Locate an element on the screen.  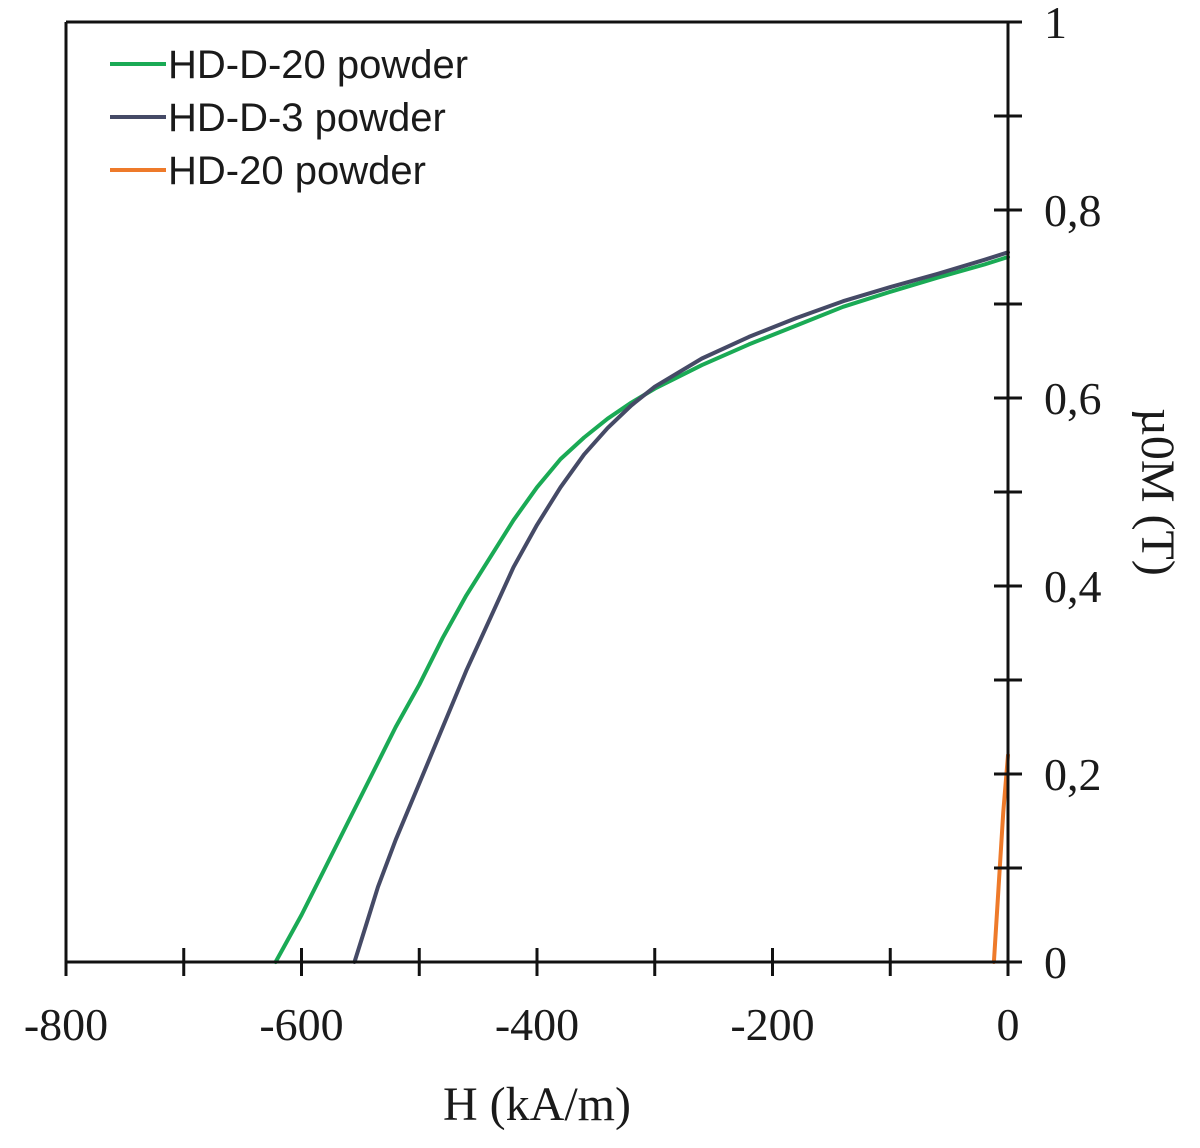
x-tick-label: -400 is located at coordinates (537, 1024).